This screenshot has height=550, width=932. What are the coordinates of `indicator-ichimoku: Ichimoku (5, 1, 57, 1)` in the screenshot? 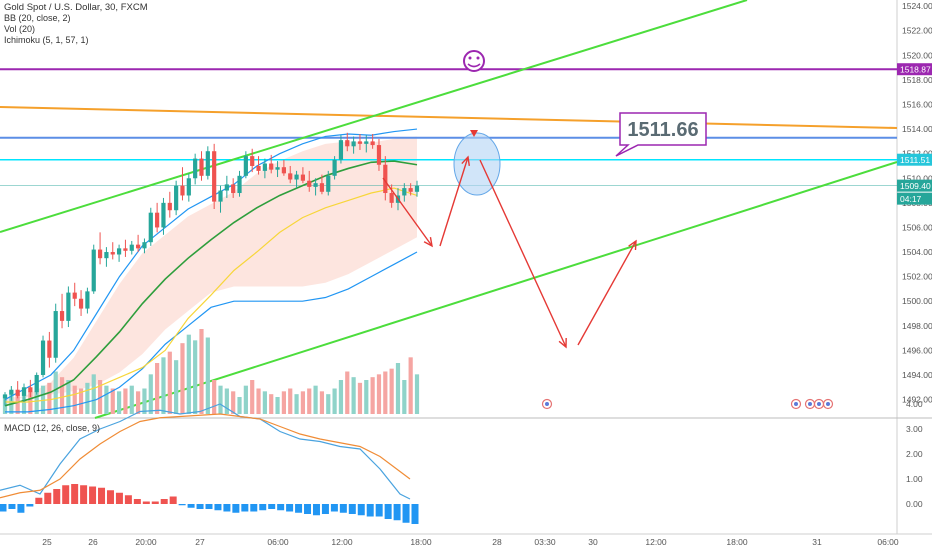 It's located at (46, 40).